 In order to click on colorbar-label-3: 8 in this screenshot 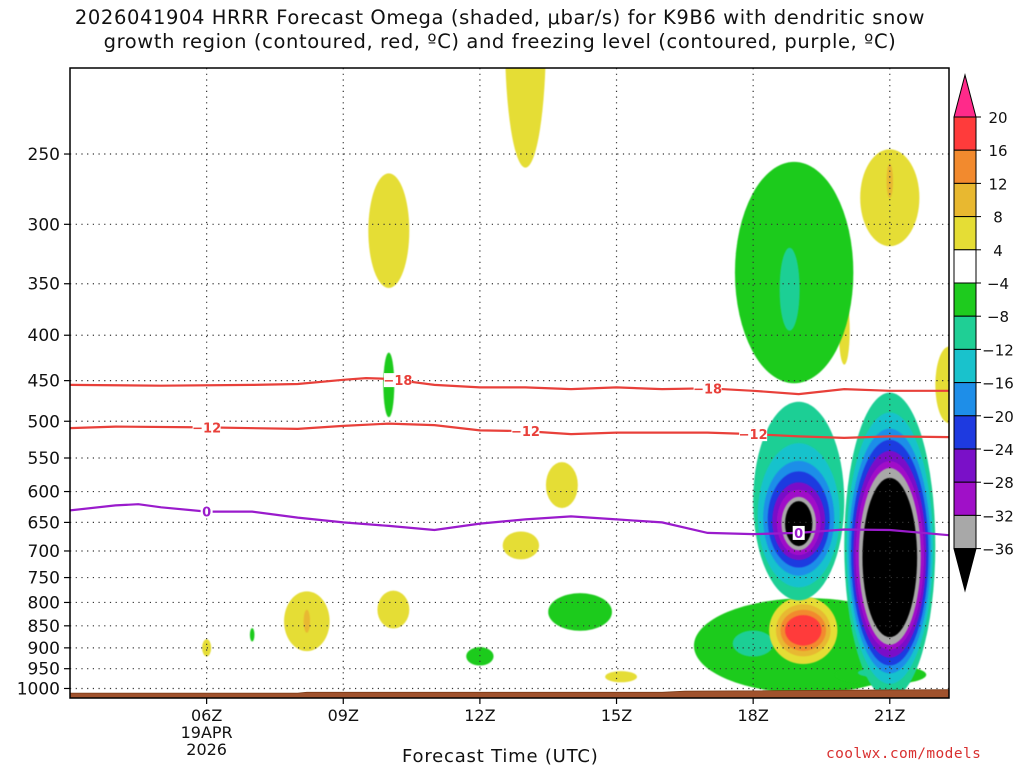, I will do `click(998, 218)`.